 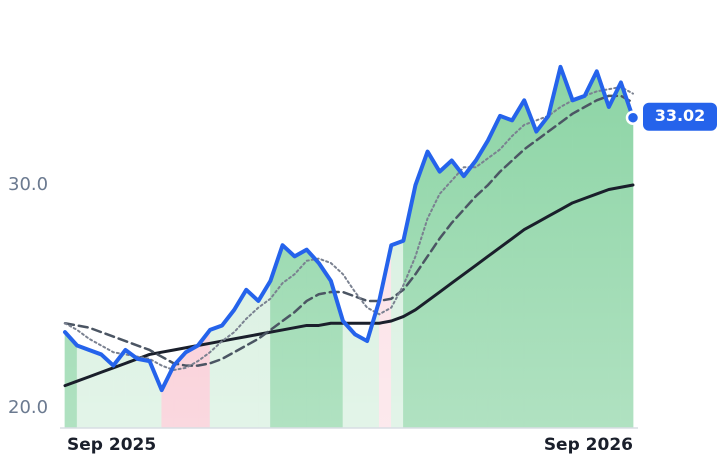 I want to click on y-tick-label: 30.0, so click(x=28, y=184).